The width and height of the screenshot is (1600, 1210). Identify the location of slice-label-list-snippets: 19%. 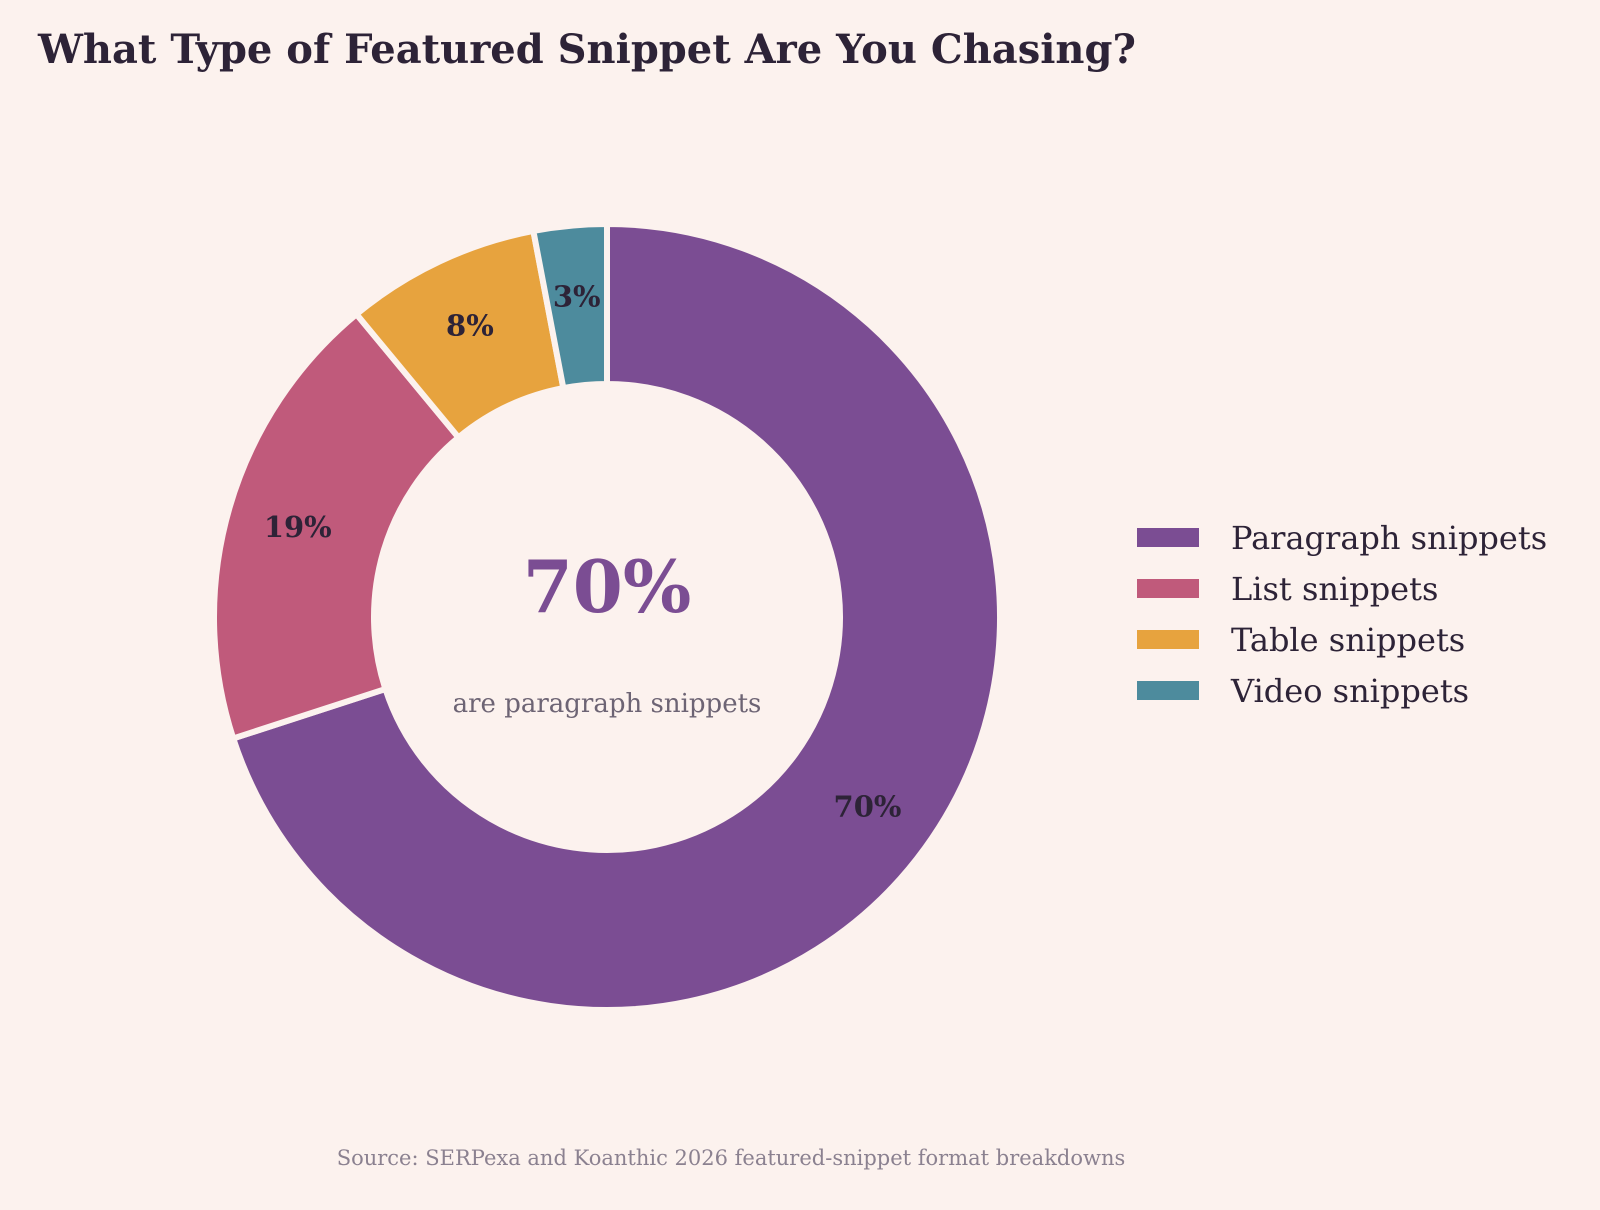
(298, 527).